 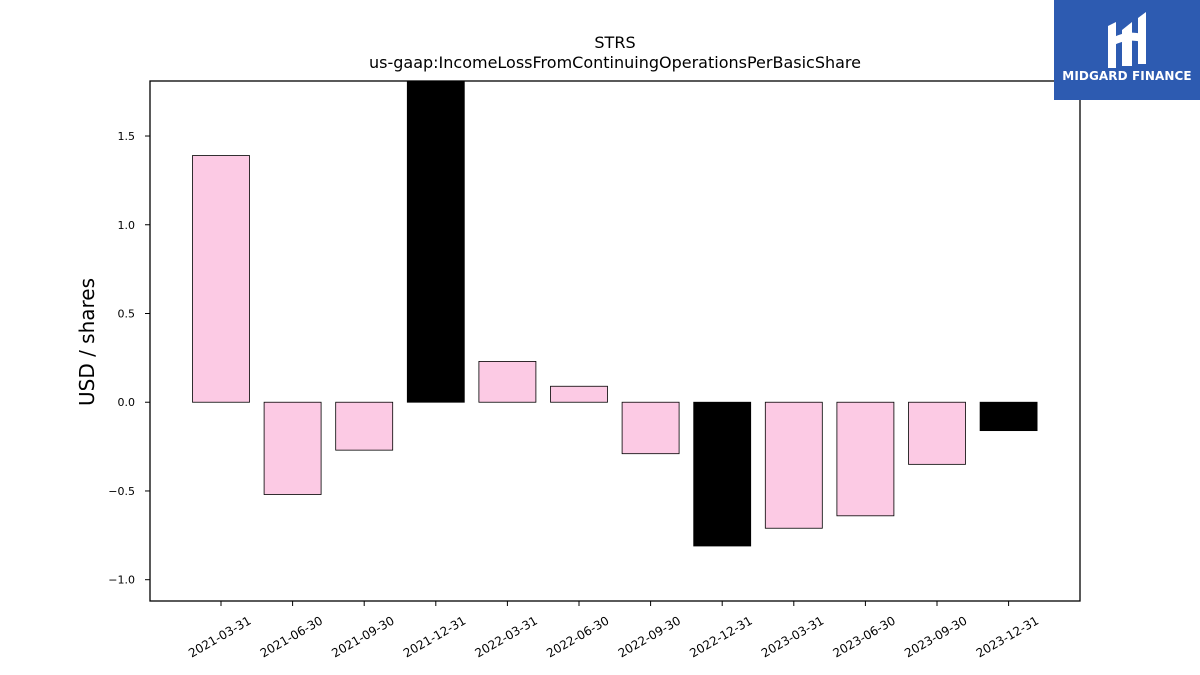 I want to click on x-tick-label: 2021-12-31, so click(x=434, y=636).